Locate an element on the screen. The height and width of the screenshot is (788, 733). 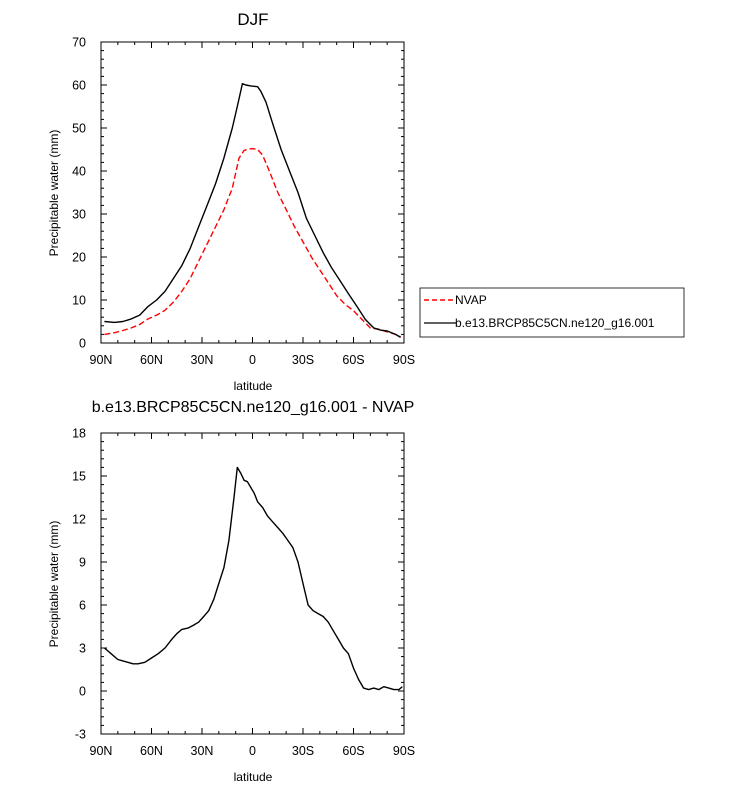
y-tick-label: 3 is located at coordinates (82, 649).